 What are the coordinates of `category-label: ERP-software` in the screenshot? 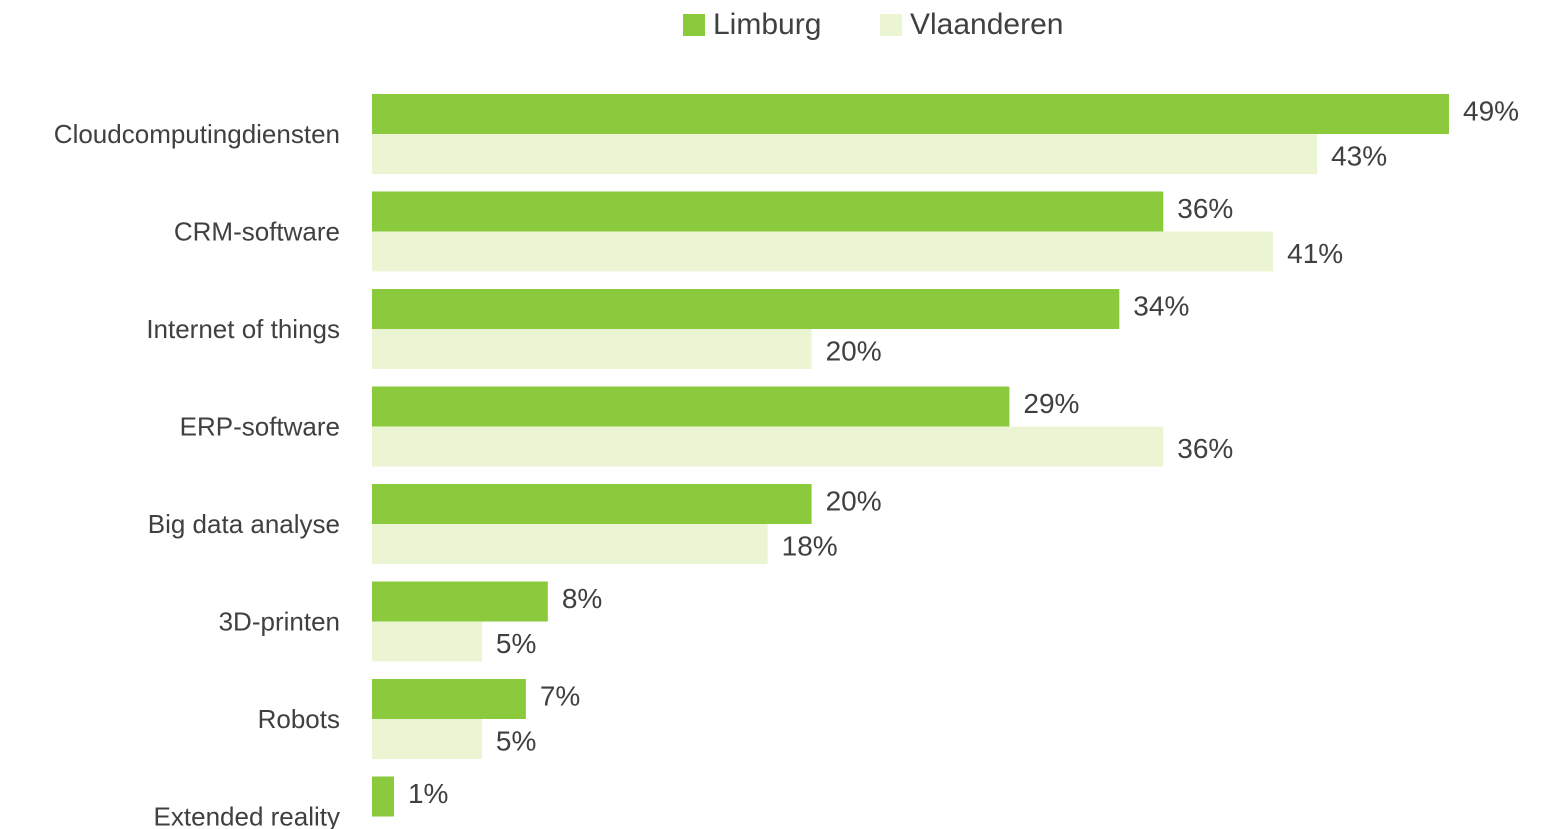 It's located at (260, 426).